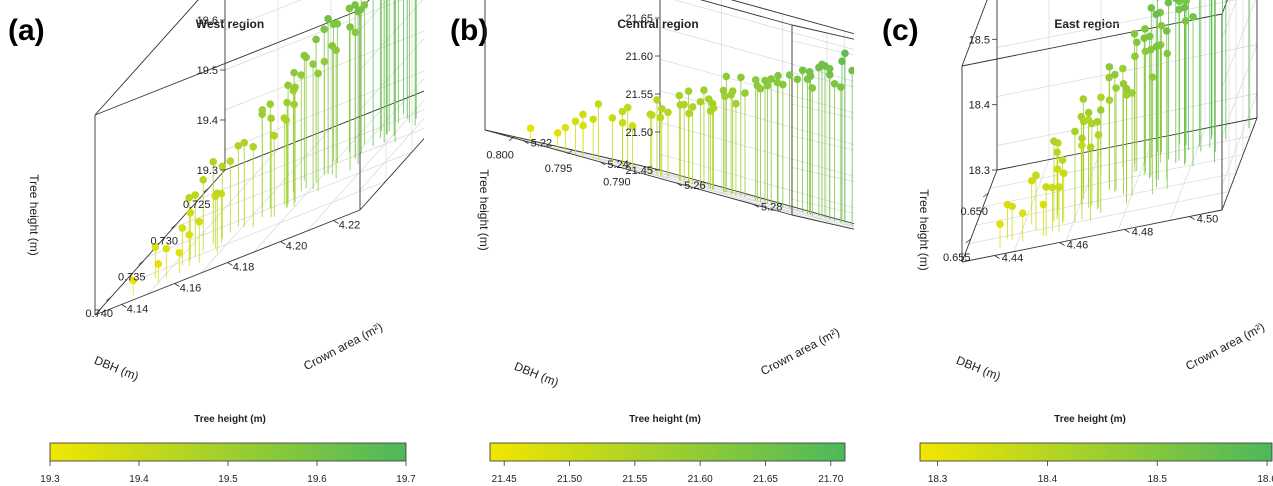  What do you see at coordinates (559, 162) in the screenshot?
I see `x-ticks: 0.790 0.795 0.800` at bounding box center [559, 162].